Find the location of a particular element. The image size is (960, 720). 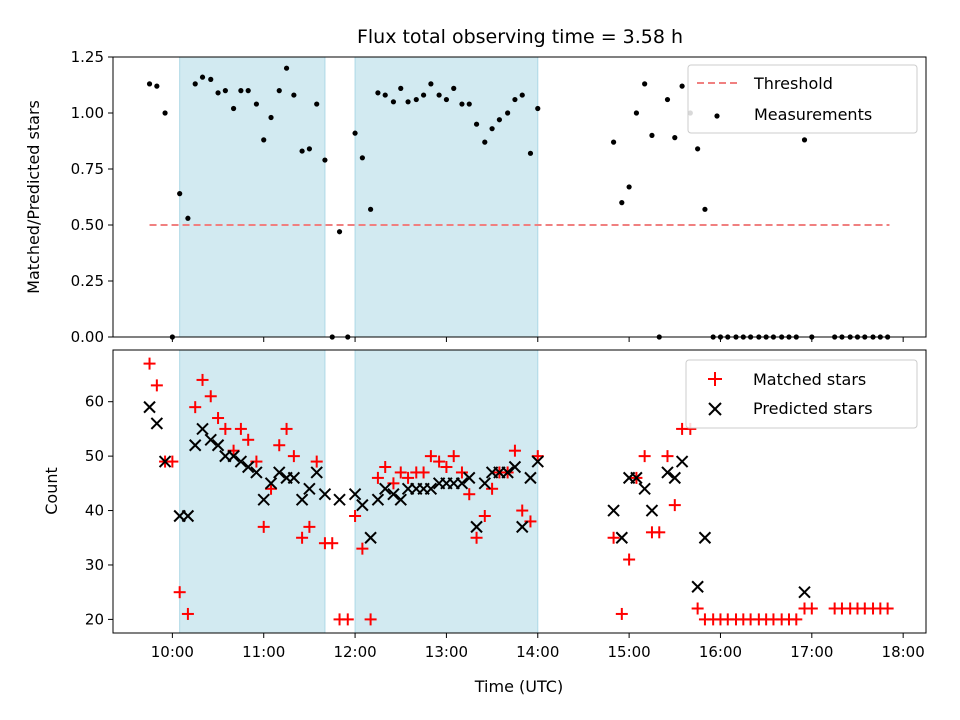

x-tick-label: 10:00 is located at coordinates (172, 652).